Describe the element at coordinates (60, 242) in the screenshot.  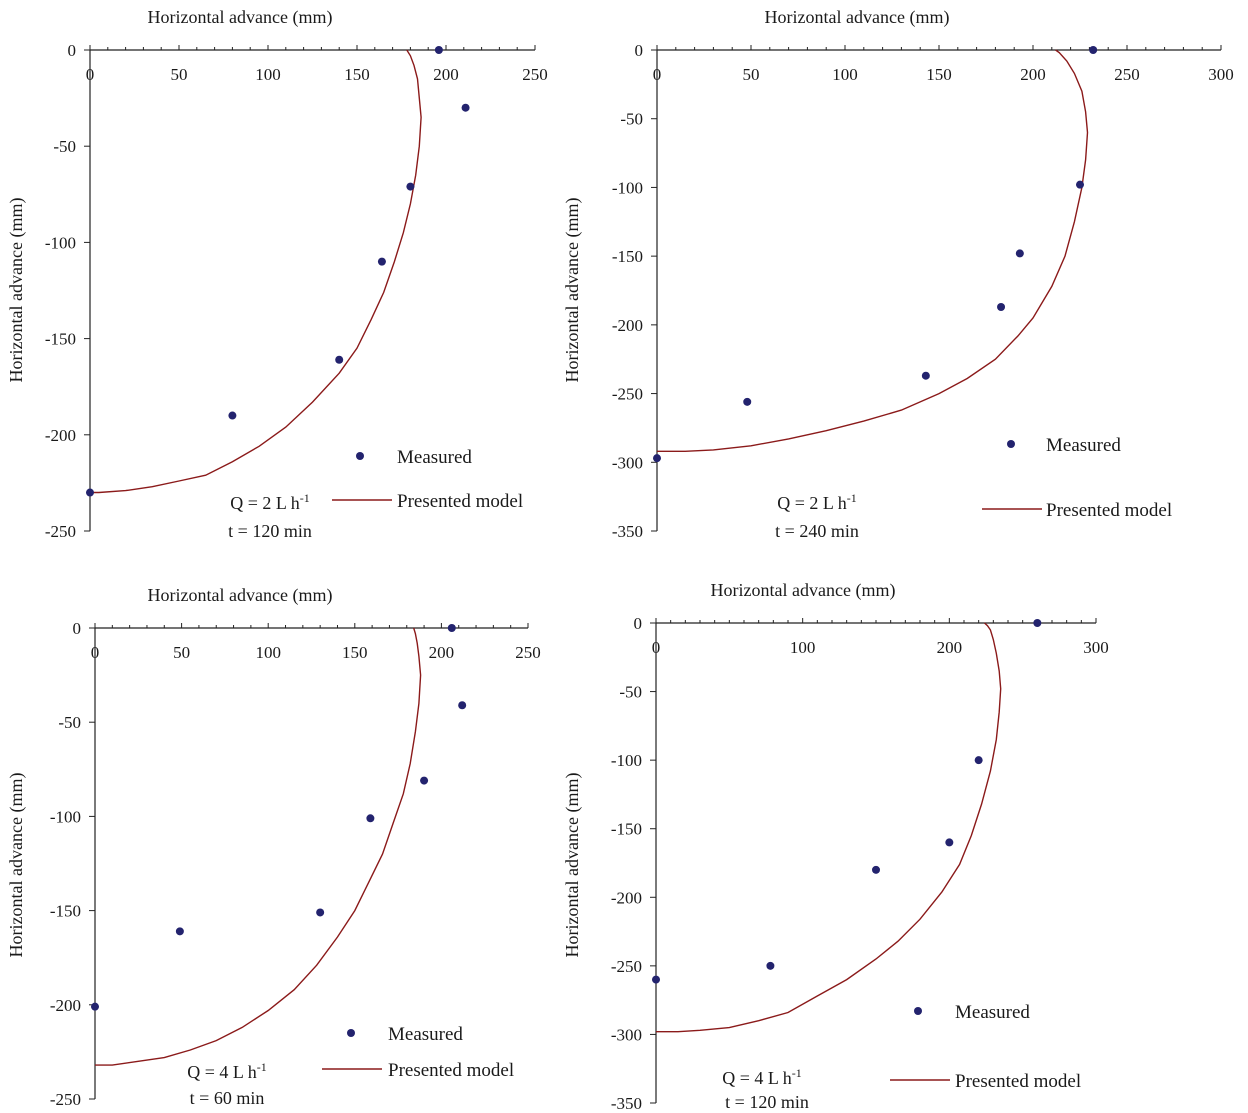
I see `panel-1-y-tick-label: -100` at that location.